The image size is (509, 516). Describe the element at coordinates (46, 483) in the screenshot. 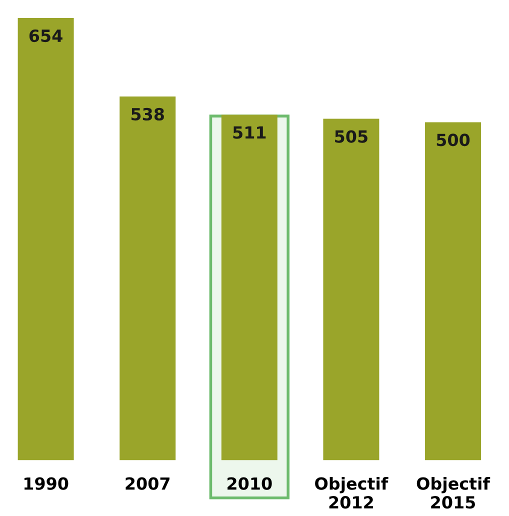

I see `x-tick-label: 1990` at that location.